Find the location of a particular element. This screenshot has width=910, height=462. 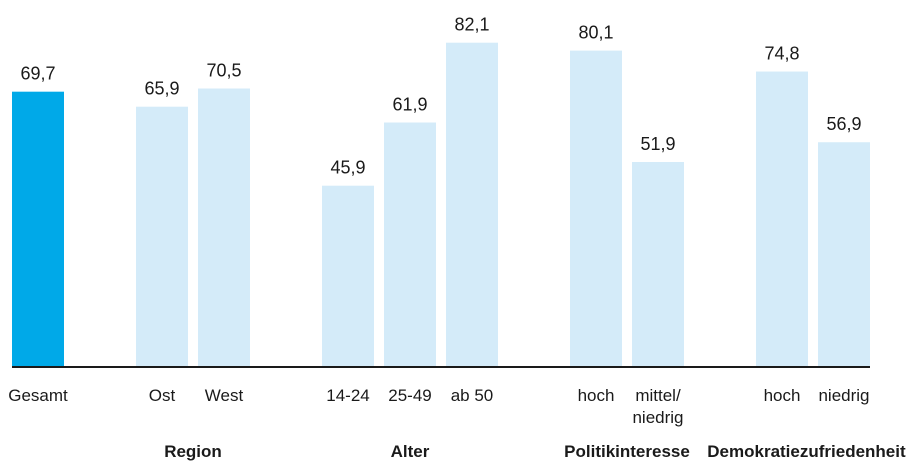

category-label-gesamt-0: Gesamt is located at coordinates (38, 395).